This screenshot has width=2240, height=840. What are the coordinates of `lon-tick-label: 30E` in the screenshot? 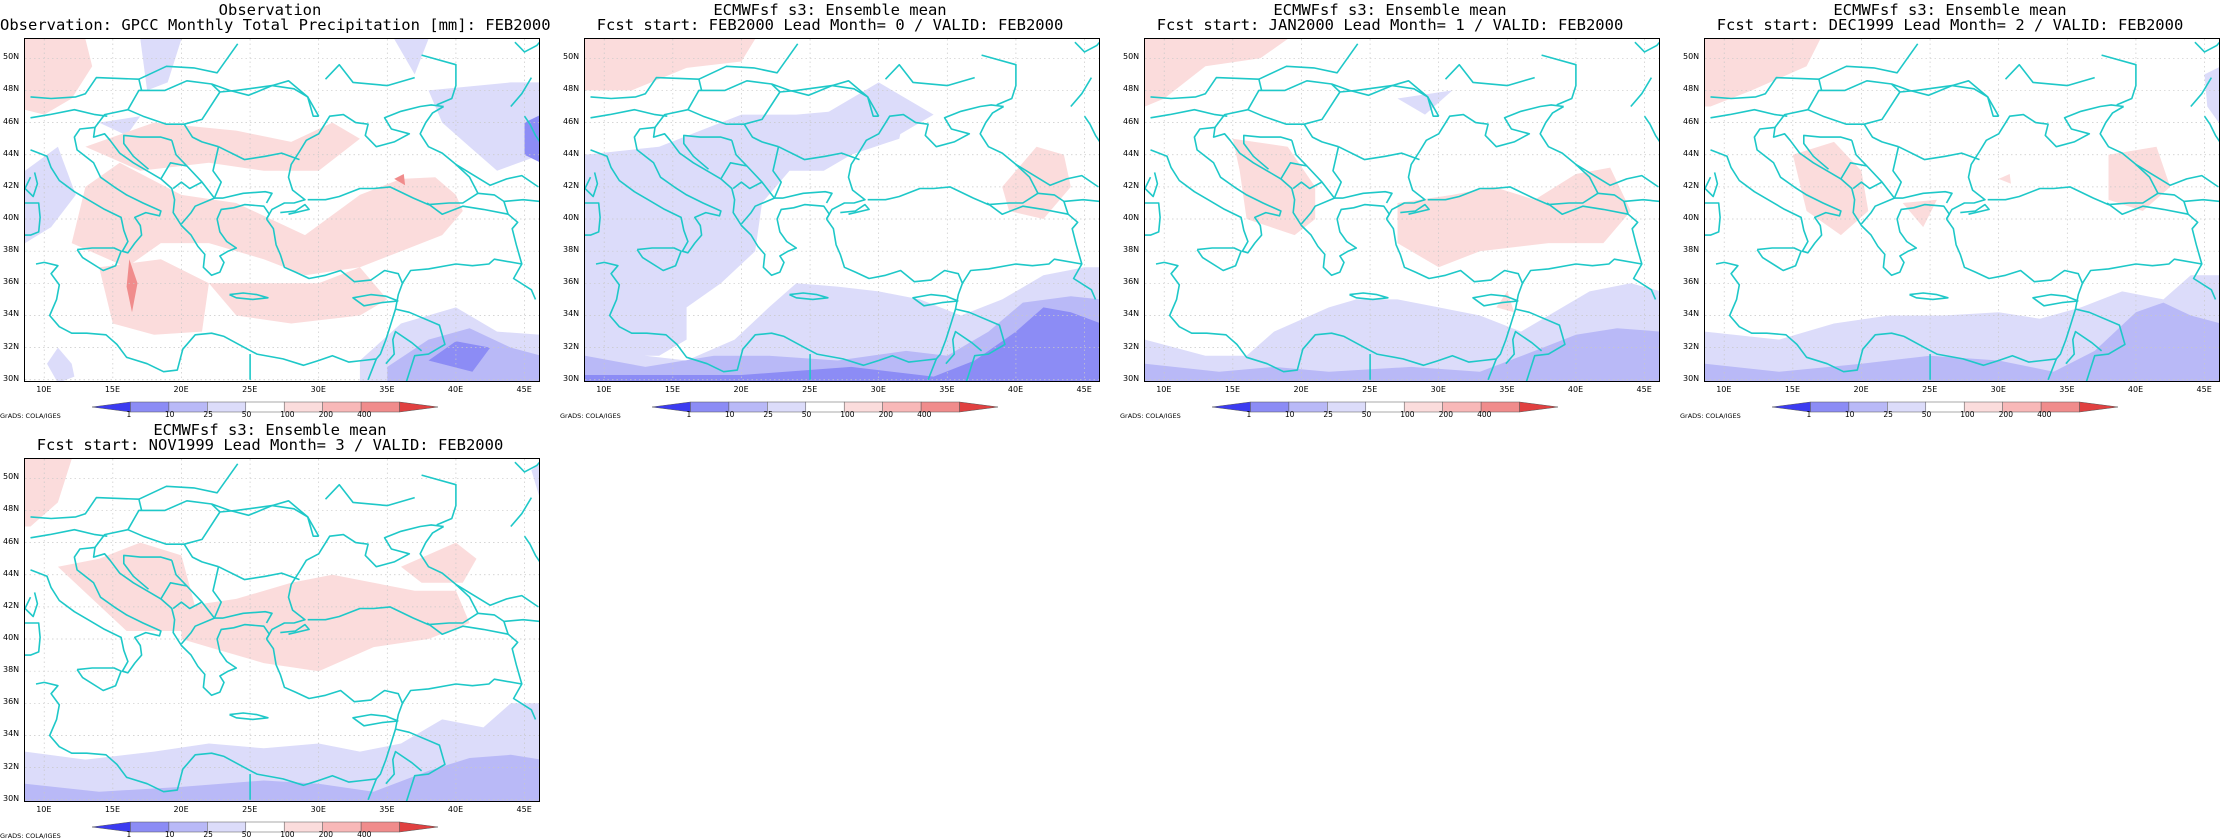 It's located at (1438, 389).